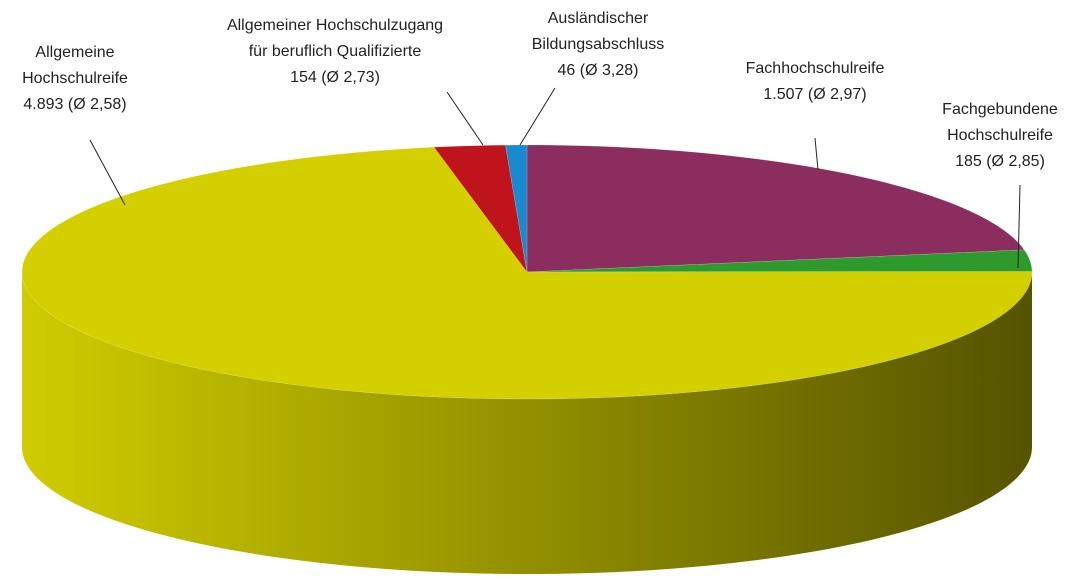  What do you see at coordinates (74, 104) in the screenshot?
I see `value-label: 4.893 (Ø 2,58)` at bounding box center [74, 104].